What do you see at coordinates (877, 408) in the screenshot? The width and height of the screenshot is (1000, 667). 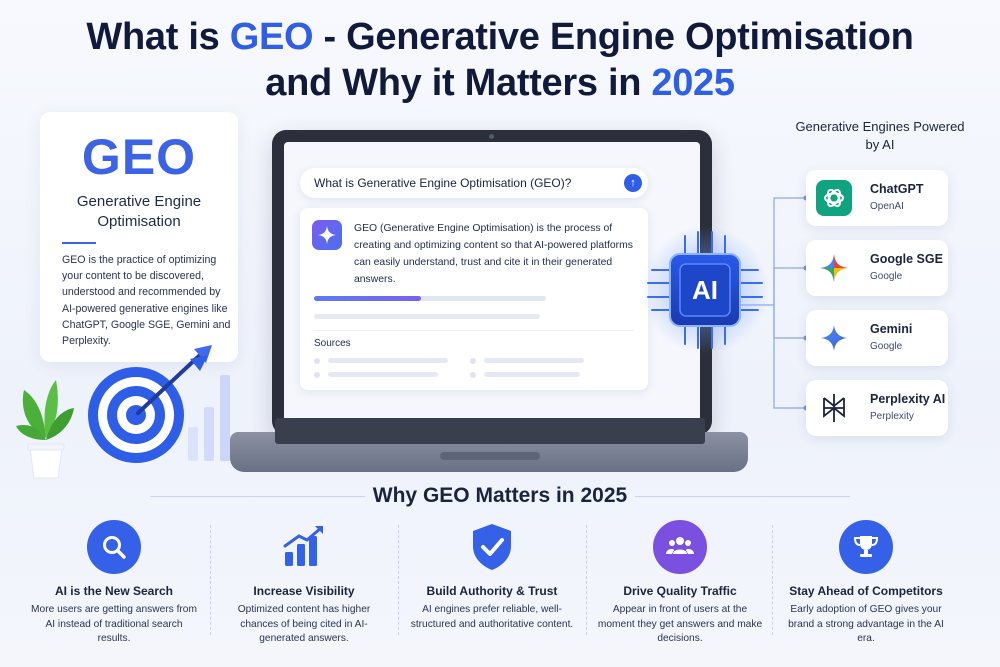 I see `engine-card-perplexity: Perplexity AI Perplexity` at bounding box center [877, 408].